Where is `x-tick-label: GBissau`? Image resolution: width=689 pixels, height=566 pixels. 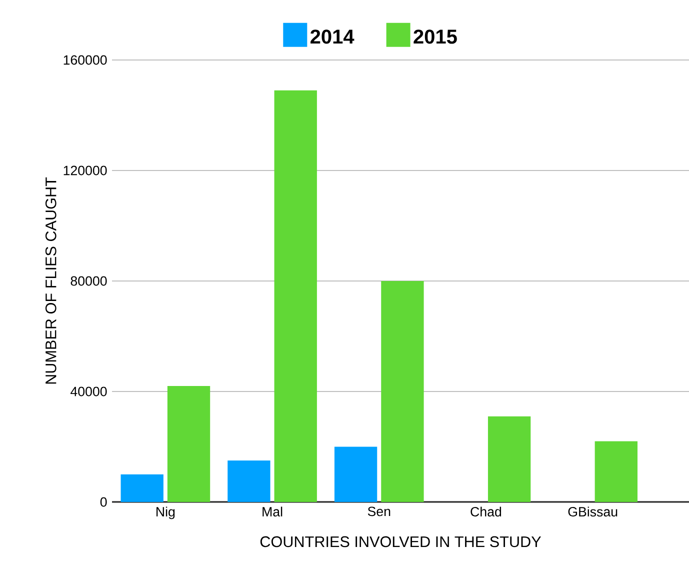 x-tick-label: GBissau is located at coordinates (593, 511).